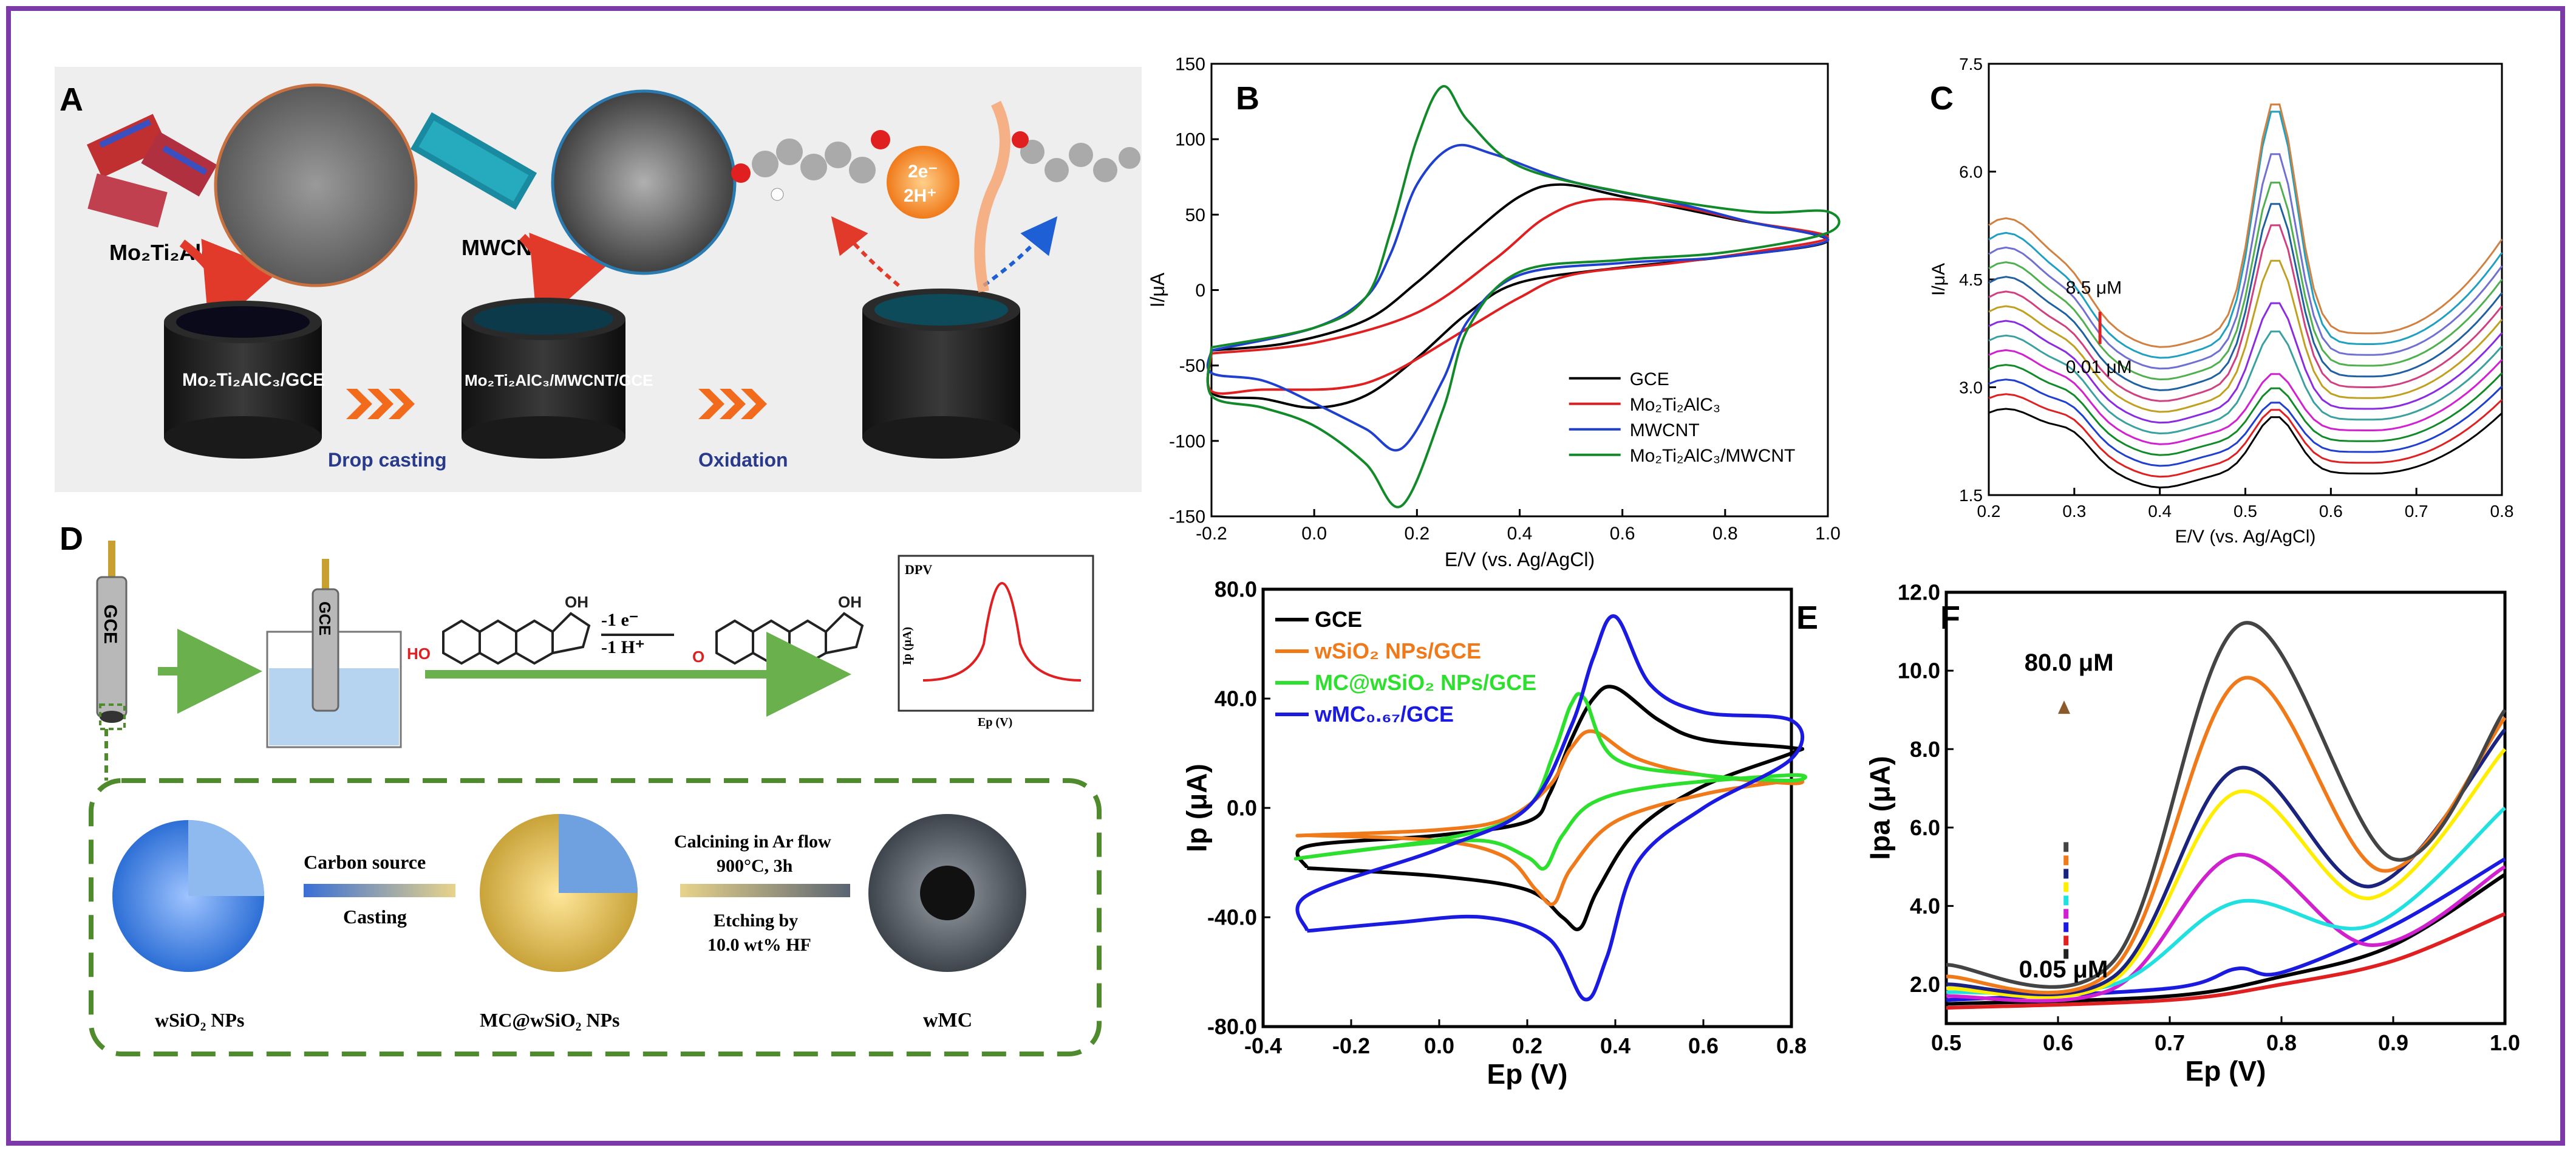  I want to click on step-drop-casting: Drop casting, so click(387, 460).